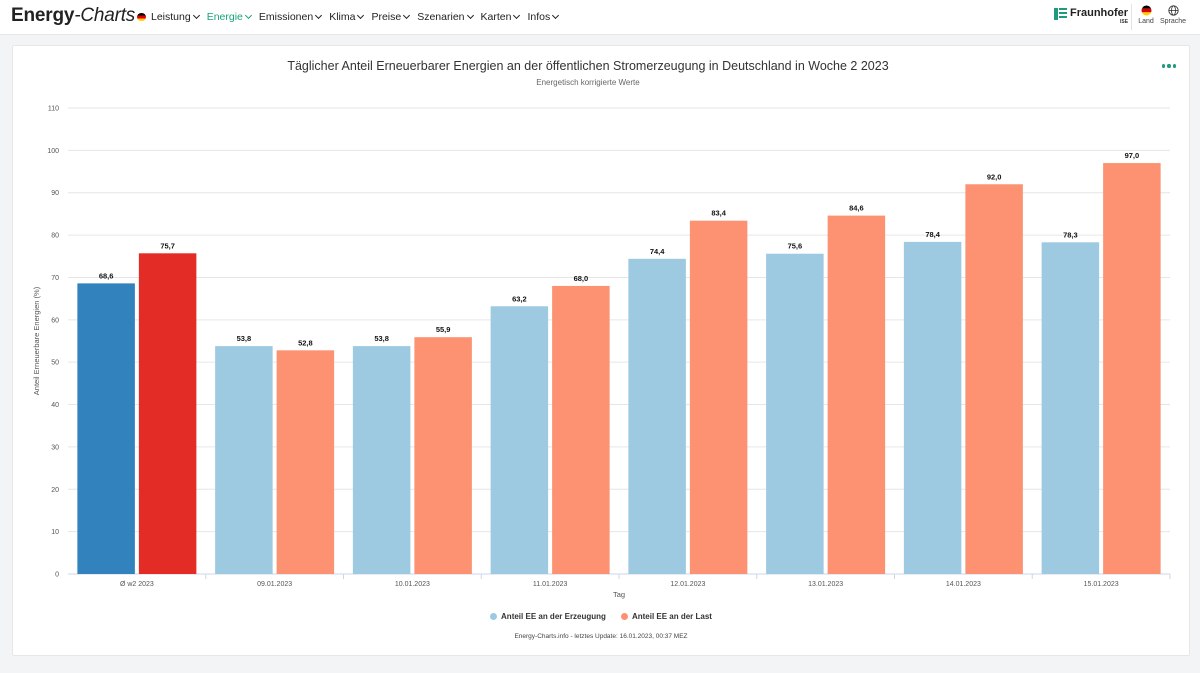  Describe the element at coordinates (171, 17) in the screenshot. I see `menu-item-label: Leistung` at that location.